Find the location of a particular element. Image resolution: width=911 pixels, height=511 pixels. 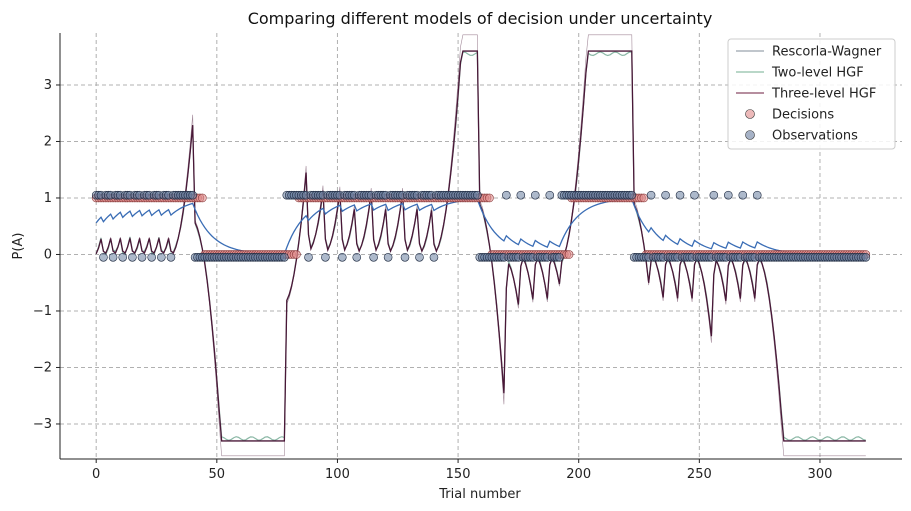

x-tick-label: 0 is located at coordinates (96, 474).